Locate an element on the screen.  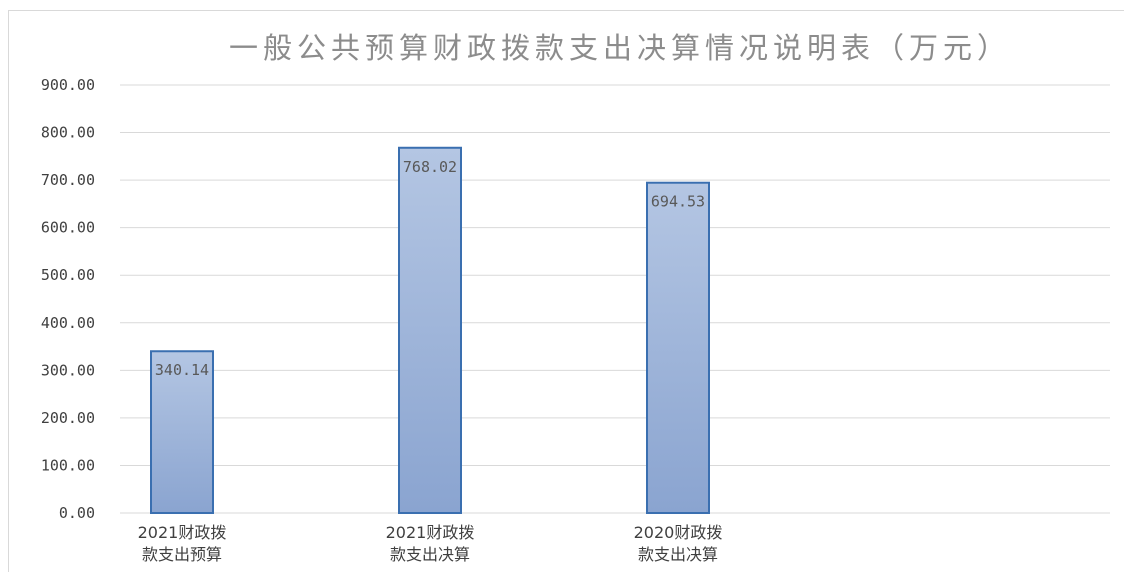
data-label: 694.53 is located at coordinates (678, 202).